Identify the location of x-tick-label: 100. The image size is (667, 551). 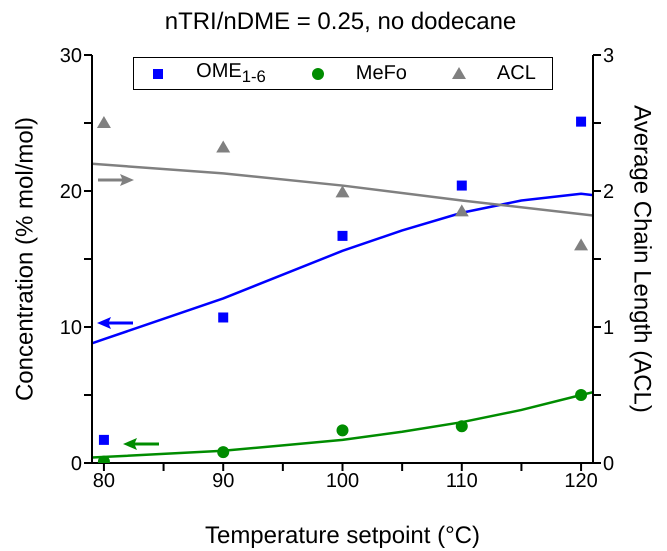
(343, 481).